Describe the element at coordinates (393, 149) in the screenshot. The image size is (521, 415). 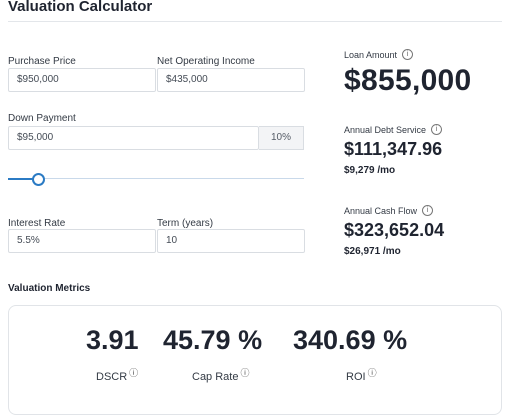
I see `annual-debt-service-value: $111,347.96` at that location.